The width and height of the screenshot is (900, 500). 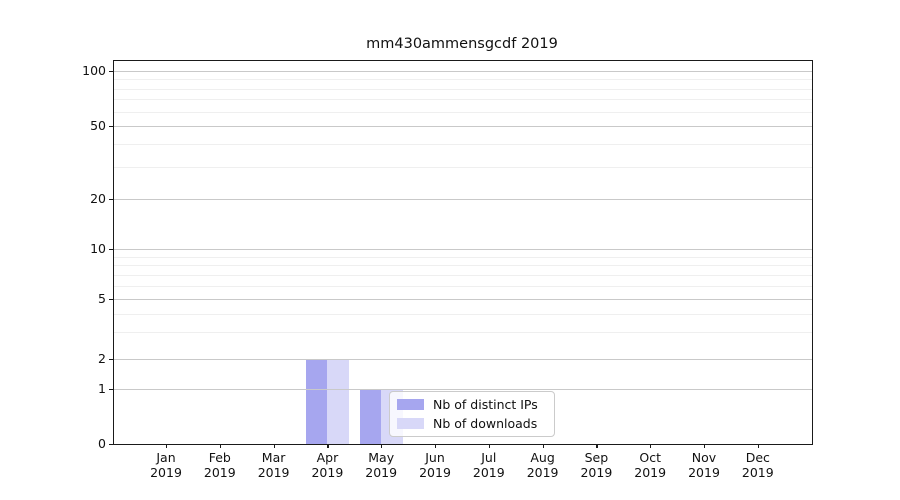 What do you see at coordinates (597, 446) in the screenshot?
I see `x-tick-mark-sep` at bounding box center [597, 446].